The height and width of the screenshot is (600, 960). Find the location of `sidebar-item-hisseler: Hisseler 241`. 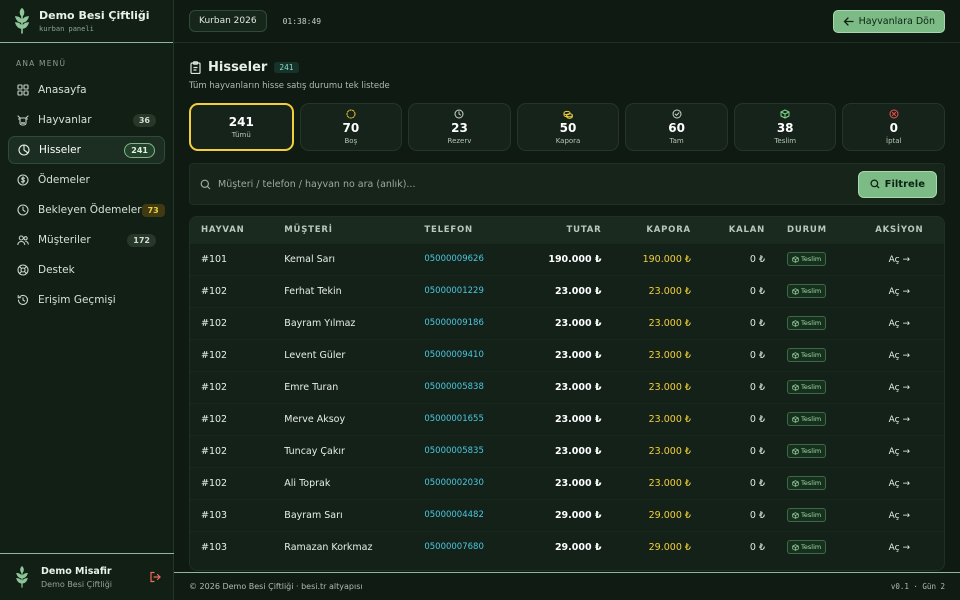

sidebar-item-hisseler: Hisseler 241 is located at coordinates (86, 150).